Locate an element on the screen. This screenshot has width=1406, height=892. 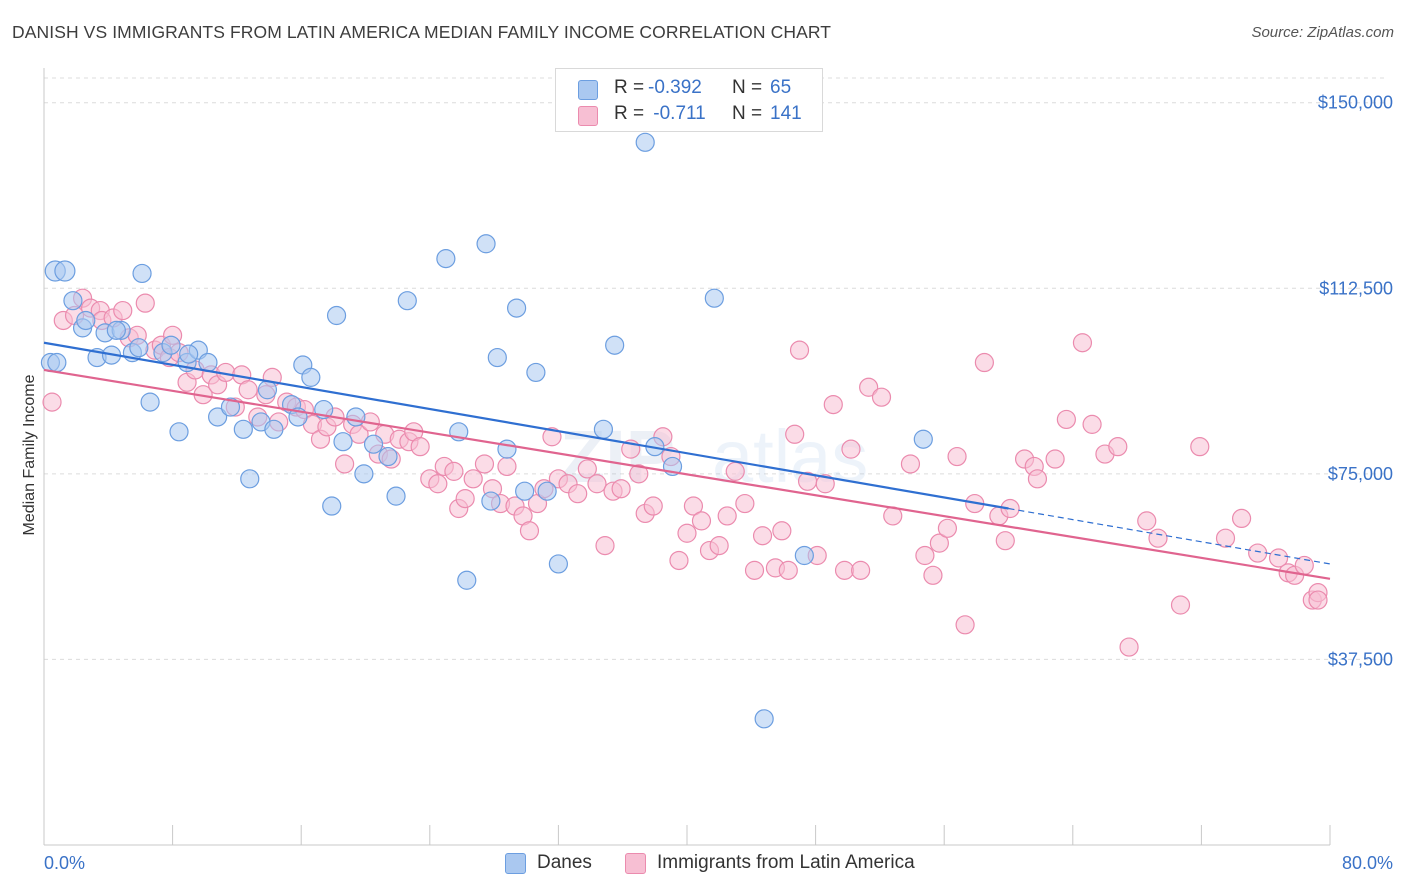
danes-trend-extension is located at coordinates (1169, 536).